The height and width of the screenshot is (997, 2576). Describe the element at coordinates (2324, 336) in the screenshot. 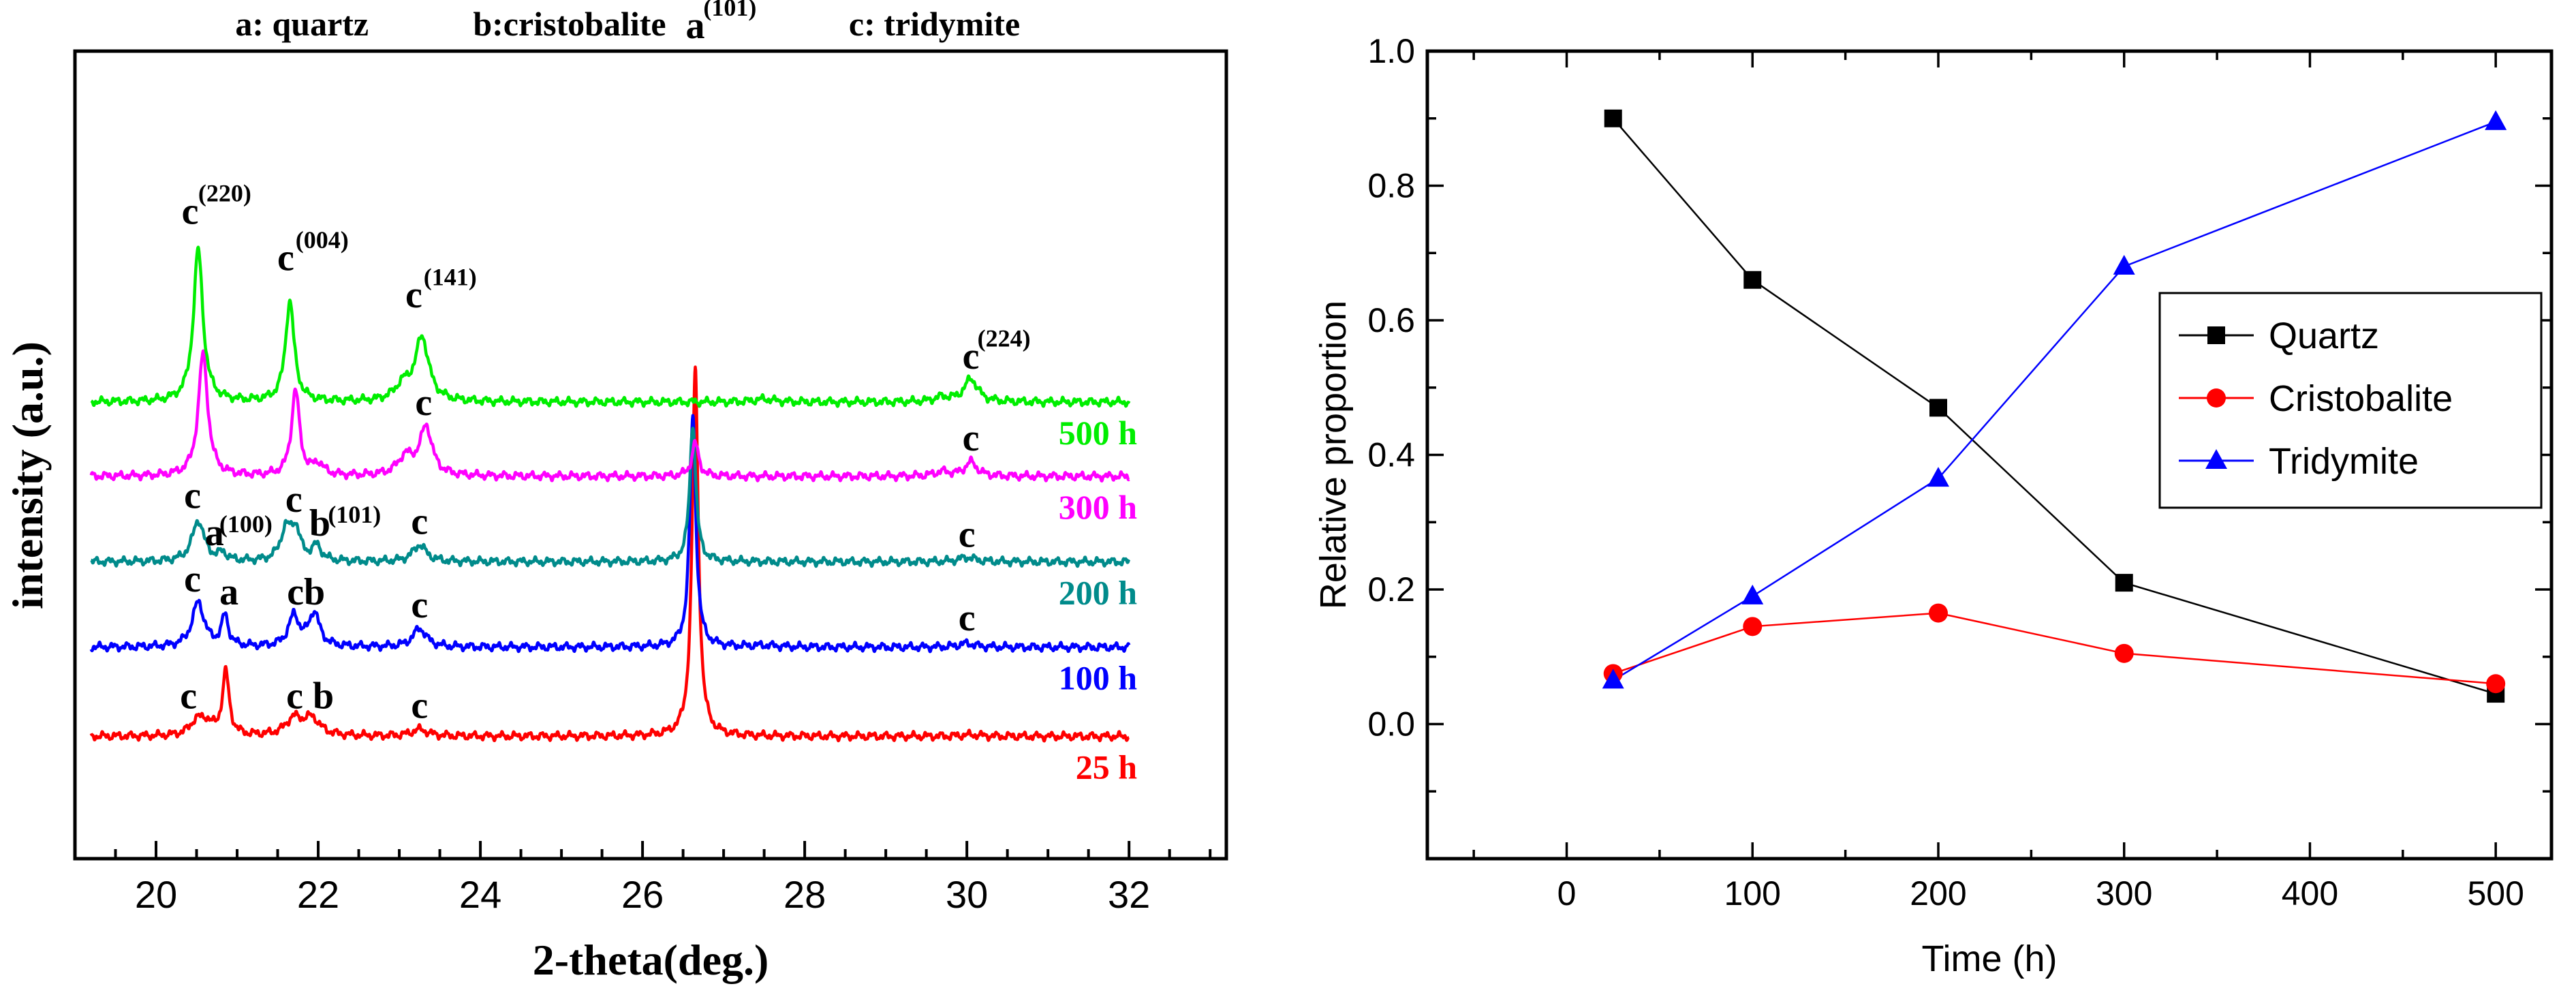

I see `legend-quartz-label: Quartz` at that location.